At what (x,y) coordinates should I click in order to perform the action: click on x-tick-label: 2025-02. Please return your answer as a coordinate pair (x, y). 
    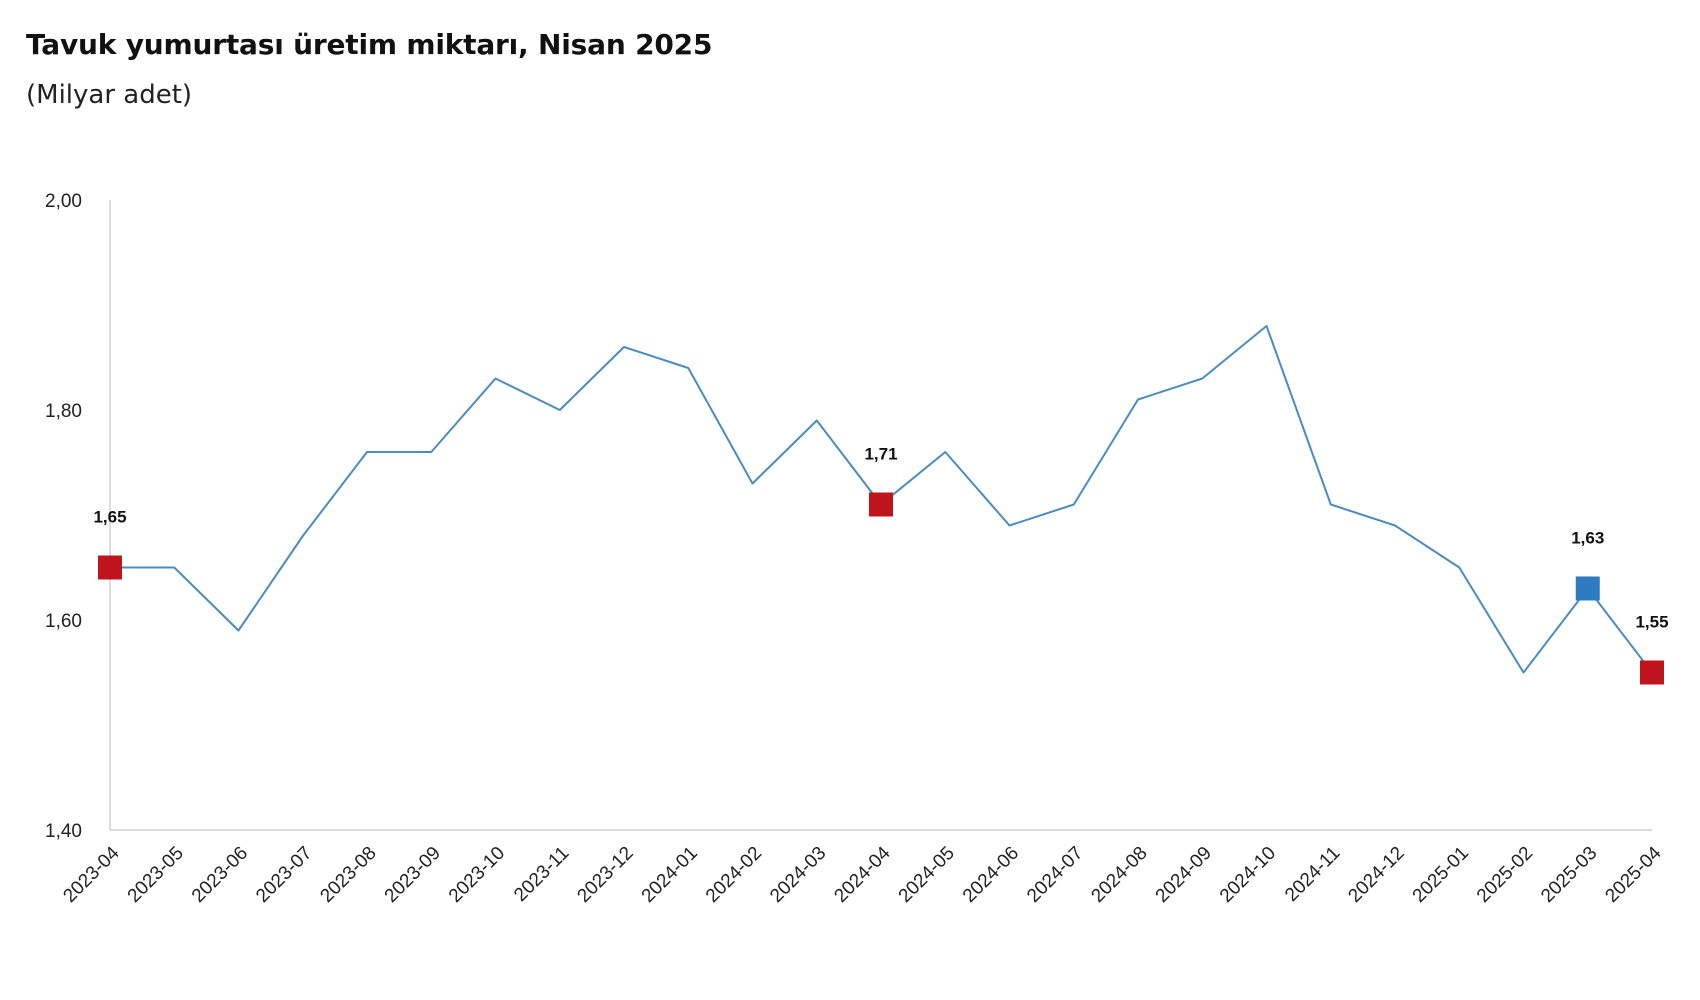
    Looking at the image, I should click on (1505, 875).